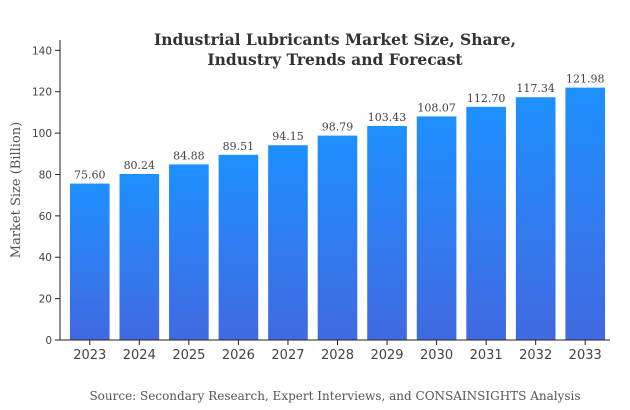  Describe the element at coordinates (238, 355) in the screenshot. I see `x-tick-label-2026: 2026` at that location.